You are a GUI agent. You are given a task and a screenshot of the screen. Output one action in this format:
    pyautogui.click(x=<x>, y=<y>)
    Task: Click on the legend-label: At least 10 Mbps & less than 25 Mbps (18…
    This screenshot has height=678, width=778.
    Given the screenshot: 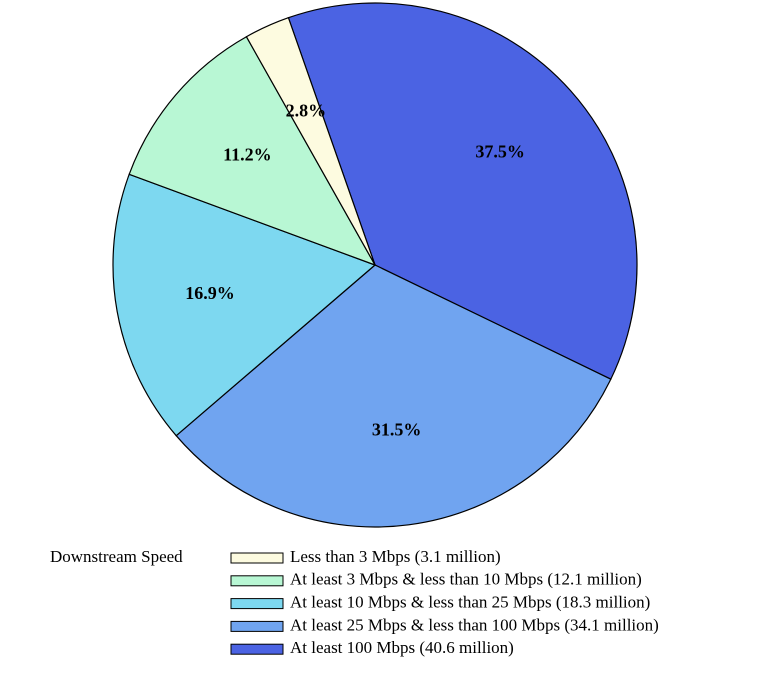 What is the action you would take?
    pyautogui.click(x=470, y=602)
    